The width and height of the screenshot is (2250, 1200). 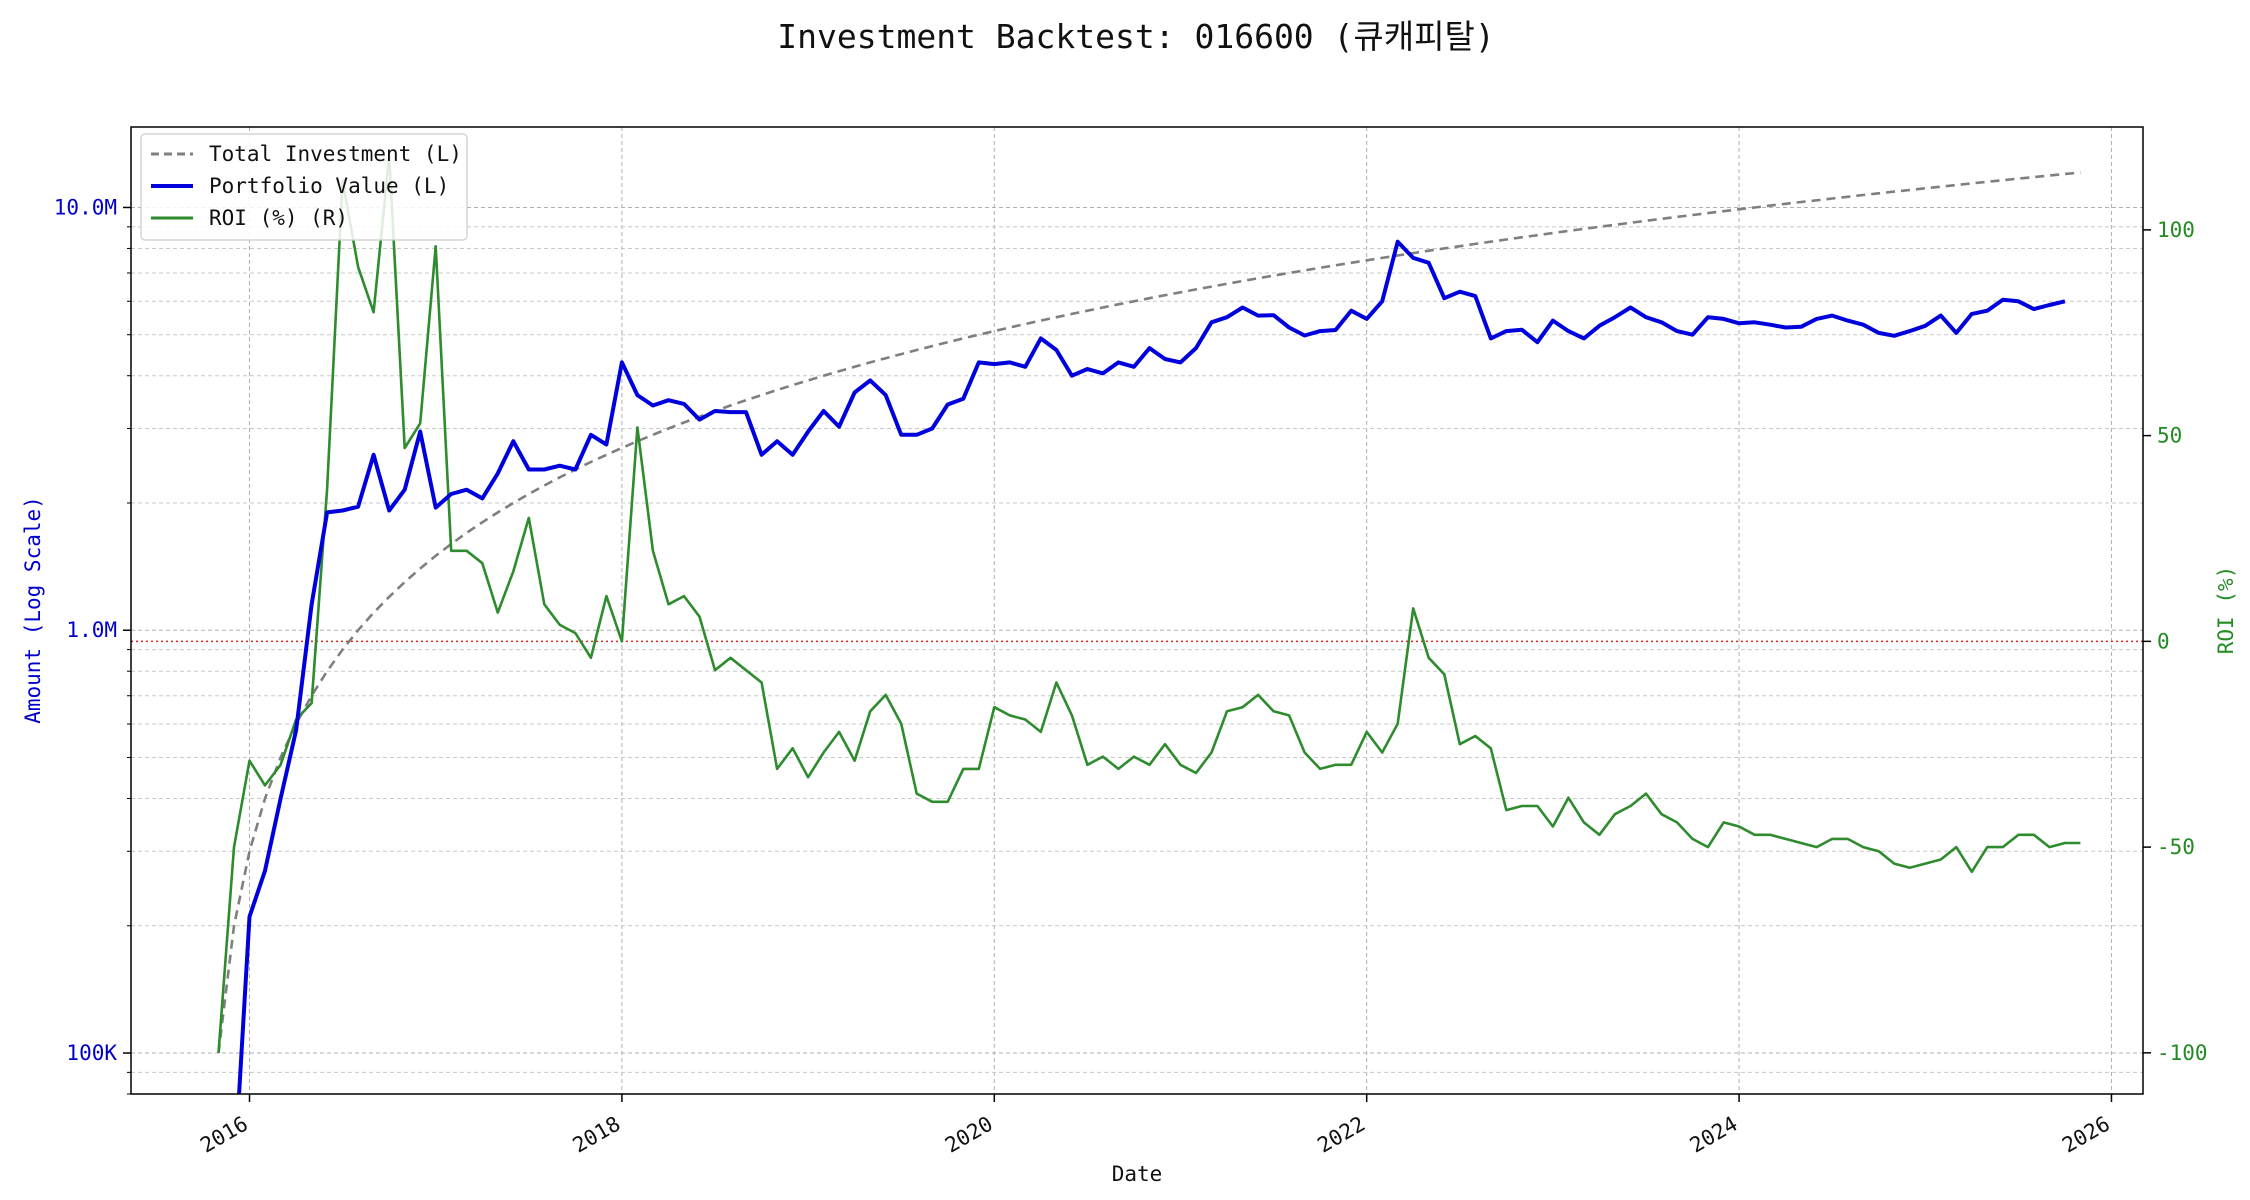 I want to click on left-tick-label: 100K, so click(x=91, y=1053).